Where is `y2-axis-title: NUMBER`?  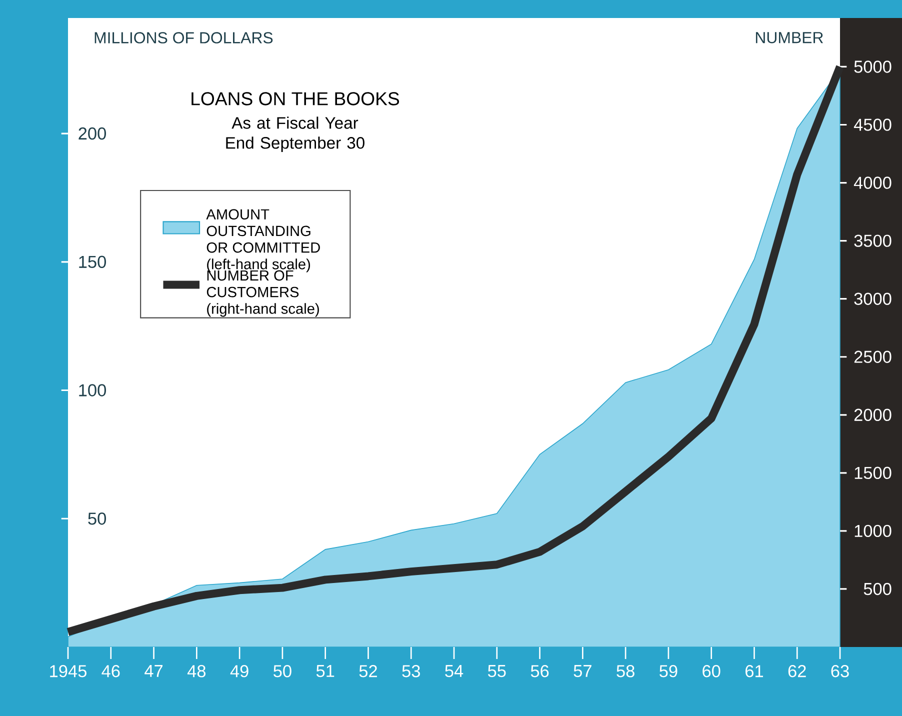 y2-axis-title: NUMBER is located at coordinates (789, 38).